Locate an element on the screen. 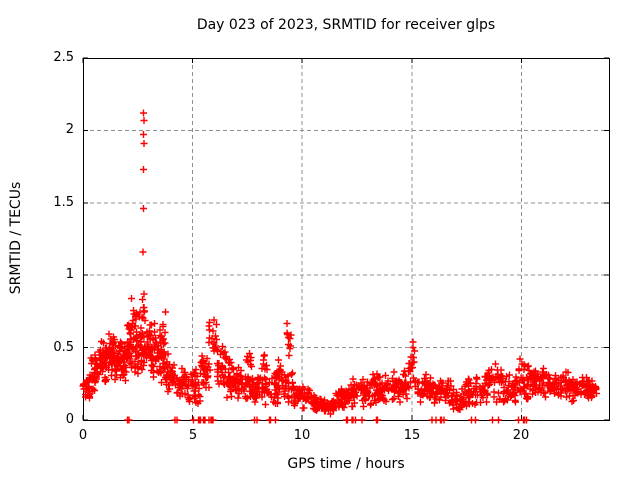 This screenshot has width=640, height=480. y-tick-label: 0 is located at coordinates (69, 419).